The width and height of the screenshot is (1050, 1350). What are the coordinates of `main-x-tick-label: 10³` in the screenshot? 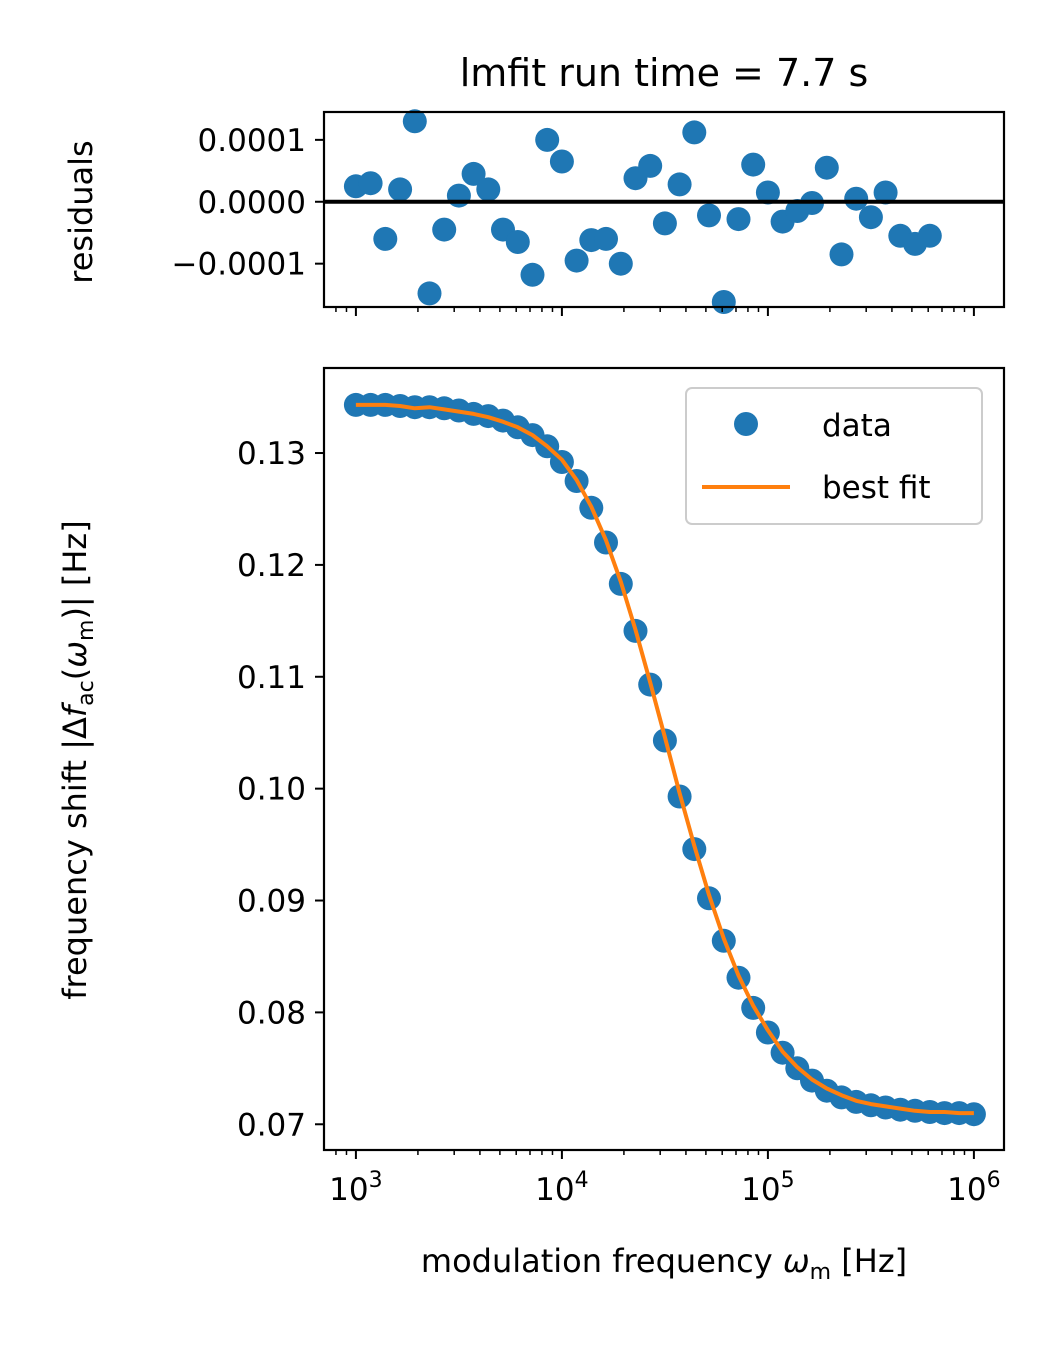 It's located at (355, 1188).